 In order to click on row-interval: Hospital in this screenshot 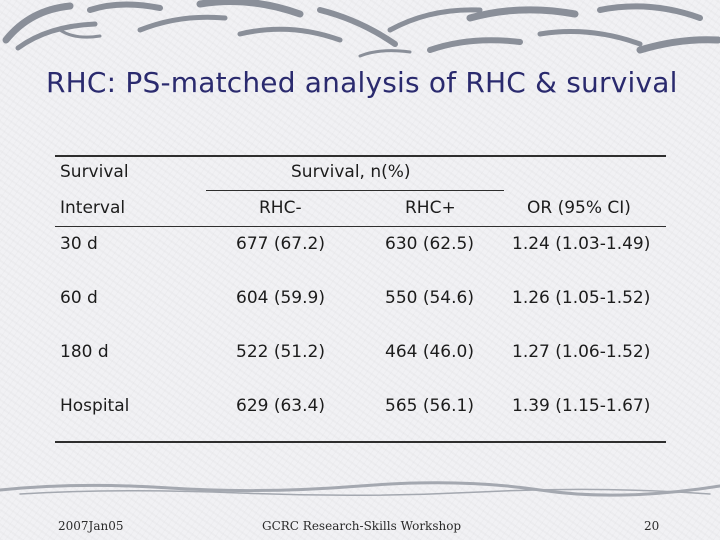, I will do `click(95, 406)`.